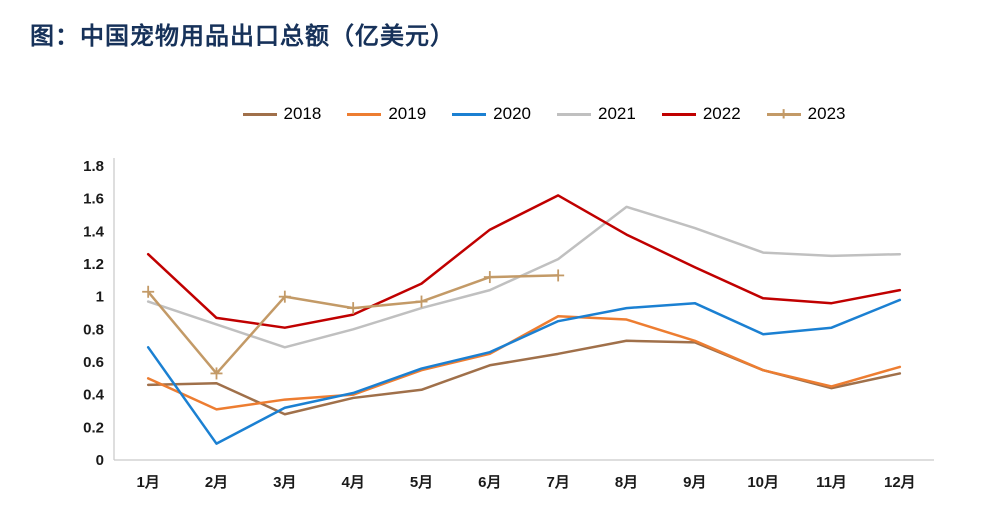 This screenshot has height=516, width=996. Describe the element at coordinates (100, 297) in the screenshot. I see `y-axis-tick-label: 1` at that location.